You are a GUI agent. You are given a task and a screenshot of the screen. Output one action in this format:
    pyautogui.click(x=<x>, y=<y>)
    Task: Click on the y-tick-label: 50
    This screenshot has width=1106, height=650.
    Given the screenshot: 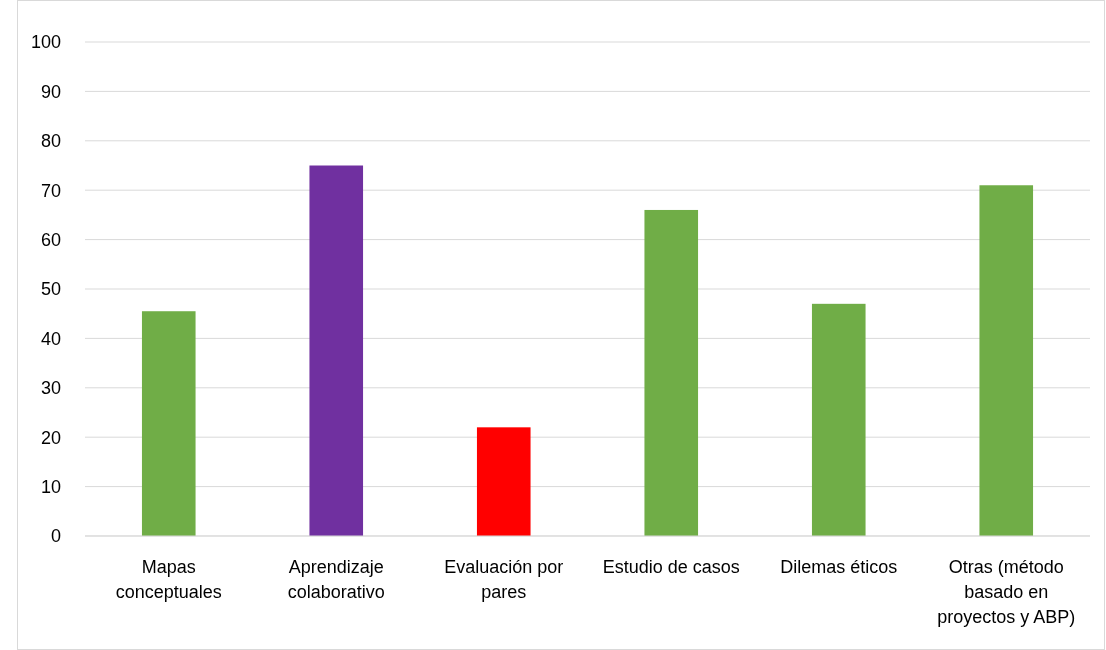 What is the action you would take?
    pyautogui.click(x=50, y=289)
    